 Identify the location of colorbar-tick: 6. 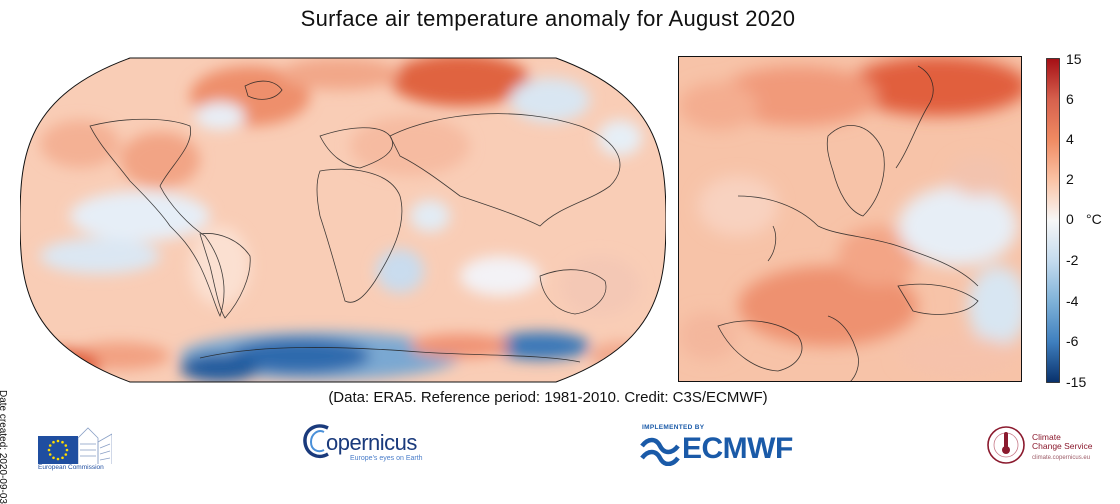
(1070, 99).